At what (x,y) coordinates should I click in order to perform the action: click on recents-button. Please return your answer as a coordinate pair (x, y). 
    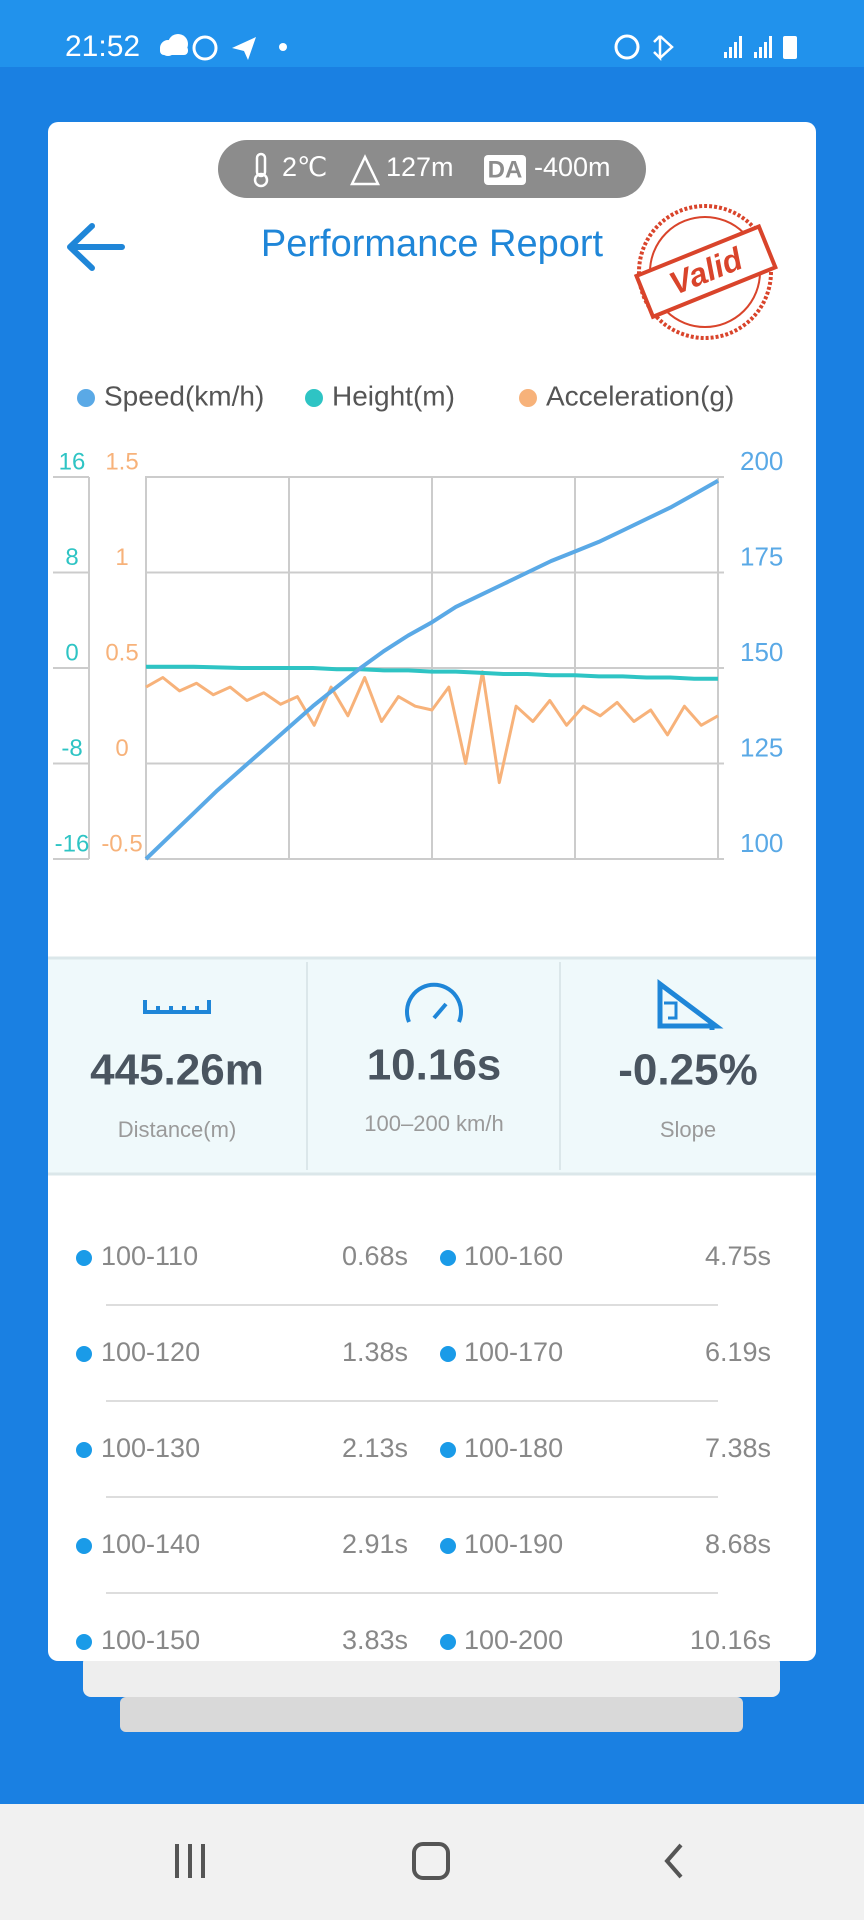
    Looking at the image, I should click on (190, 1861).